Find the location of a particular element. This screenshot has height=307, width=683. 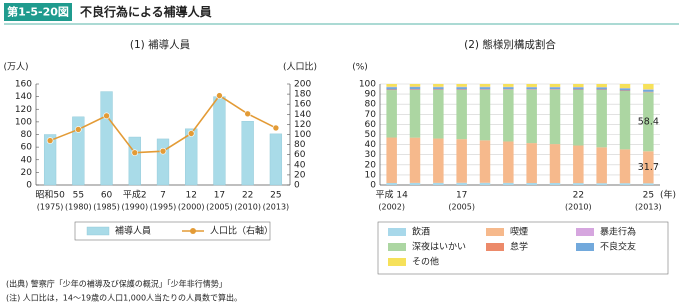

y2-axis-label: (人口比) is located at coordinates (300, 67).